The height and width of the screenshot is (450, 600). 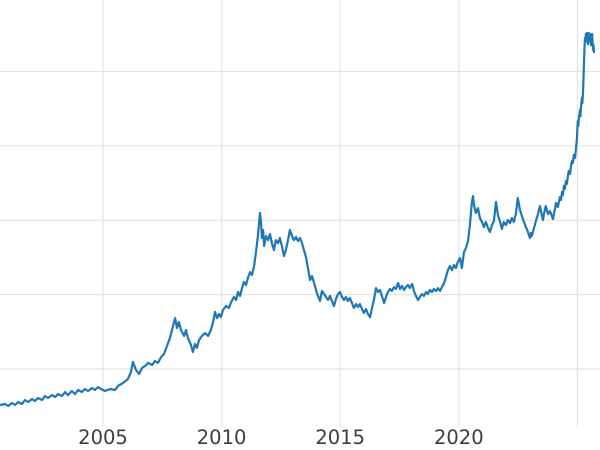 What do you see at coordinates (458, 437) in the screenshot?
I see `x-tick-label-2020: 2020` at bounding box center [458, 437].